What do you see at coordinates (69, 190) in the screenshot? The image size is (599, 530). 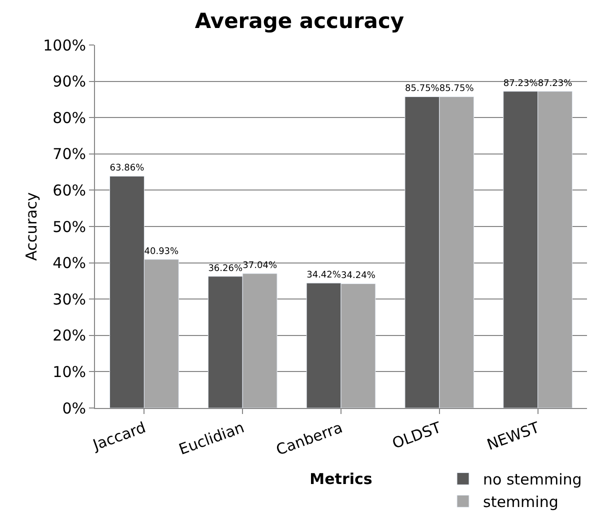 I see `y-tick-label: 60%` at bounding box center [69, 190].